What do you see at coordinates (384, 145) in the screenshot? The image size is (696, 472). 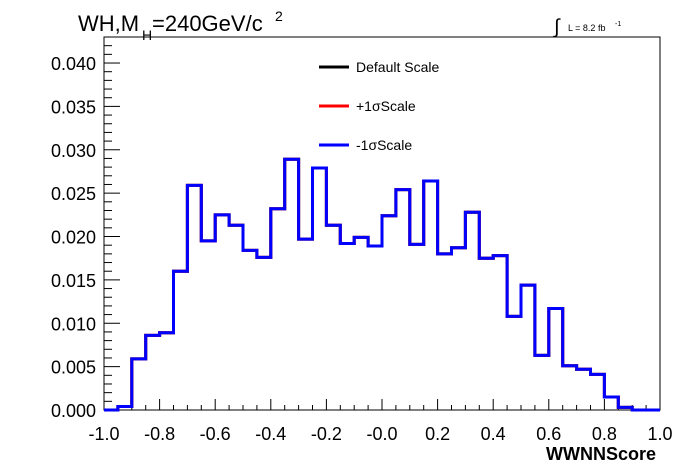 I see `legend-label-minus1sigma: -1σScale` at bounding box center [384, 145].